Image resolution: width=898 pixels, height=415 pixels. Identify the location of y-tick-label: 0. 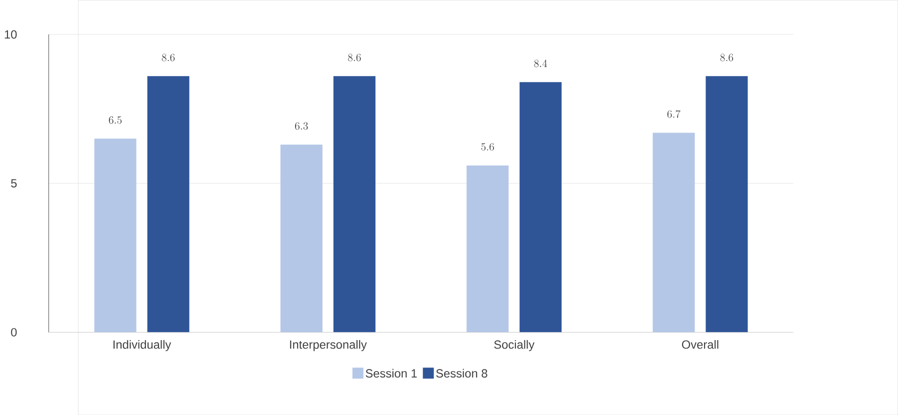
(14, 332).